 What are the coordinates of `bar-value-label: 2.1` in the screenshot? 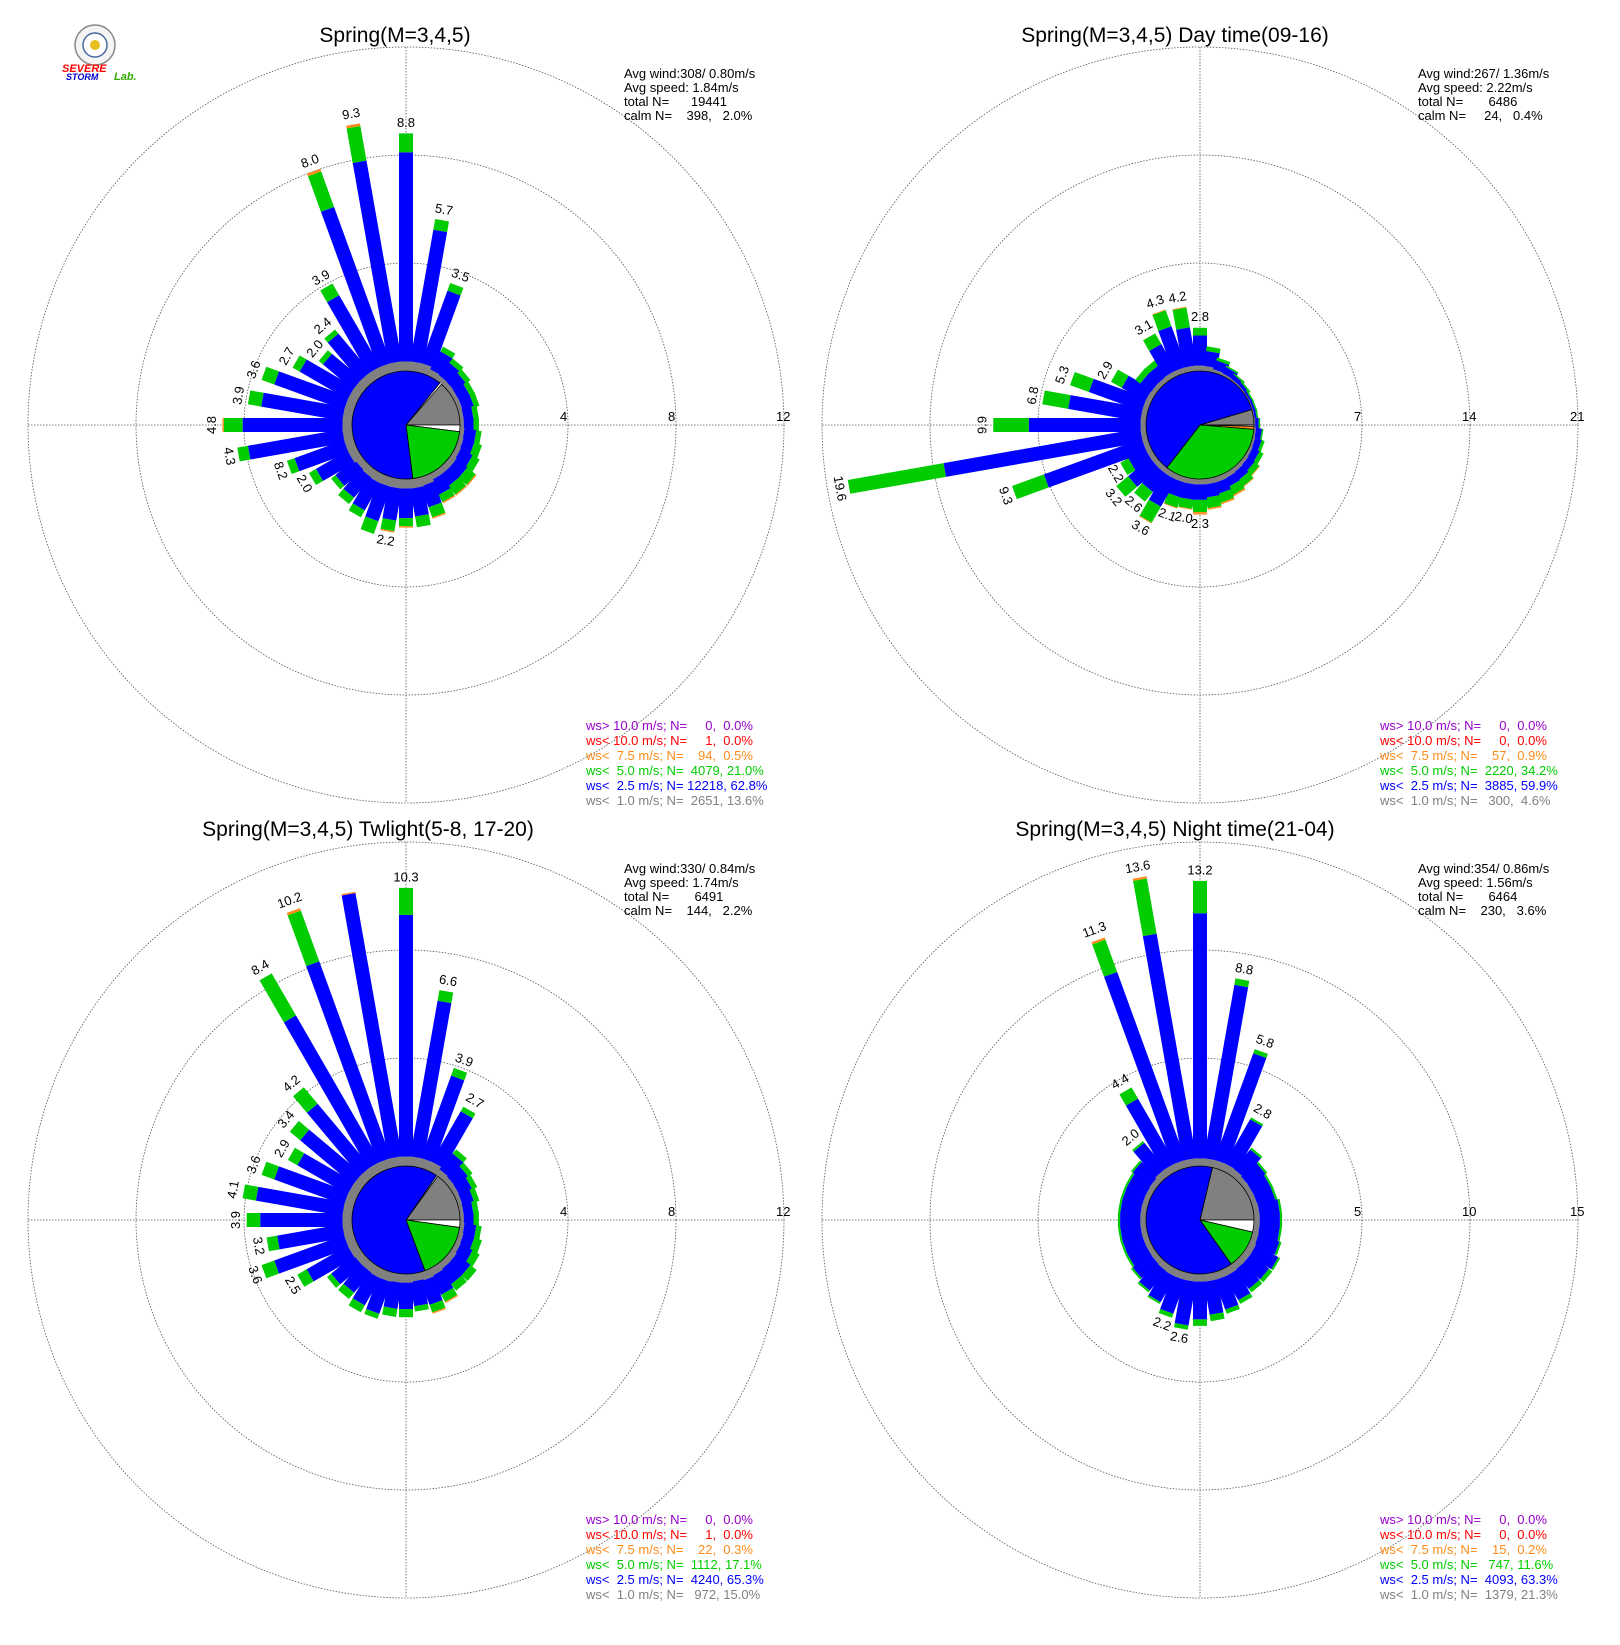 It's located at (1167, 514).